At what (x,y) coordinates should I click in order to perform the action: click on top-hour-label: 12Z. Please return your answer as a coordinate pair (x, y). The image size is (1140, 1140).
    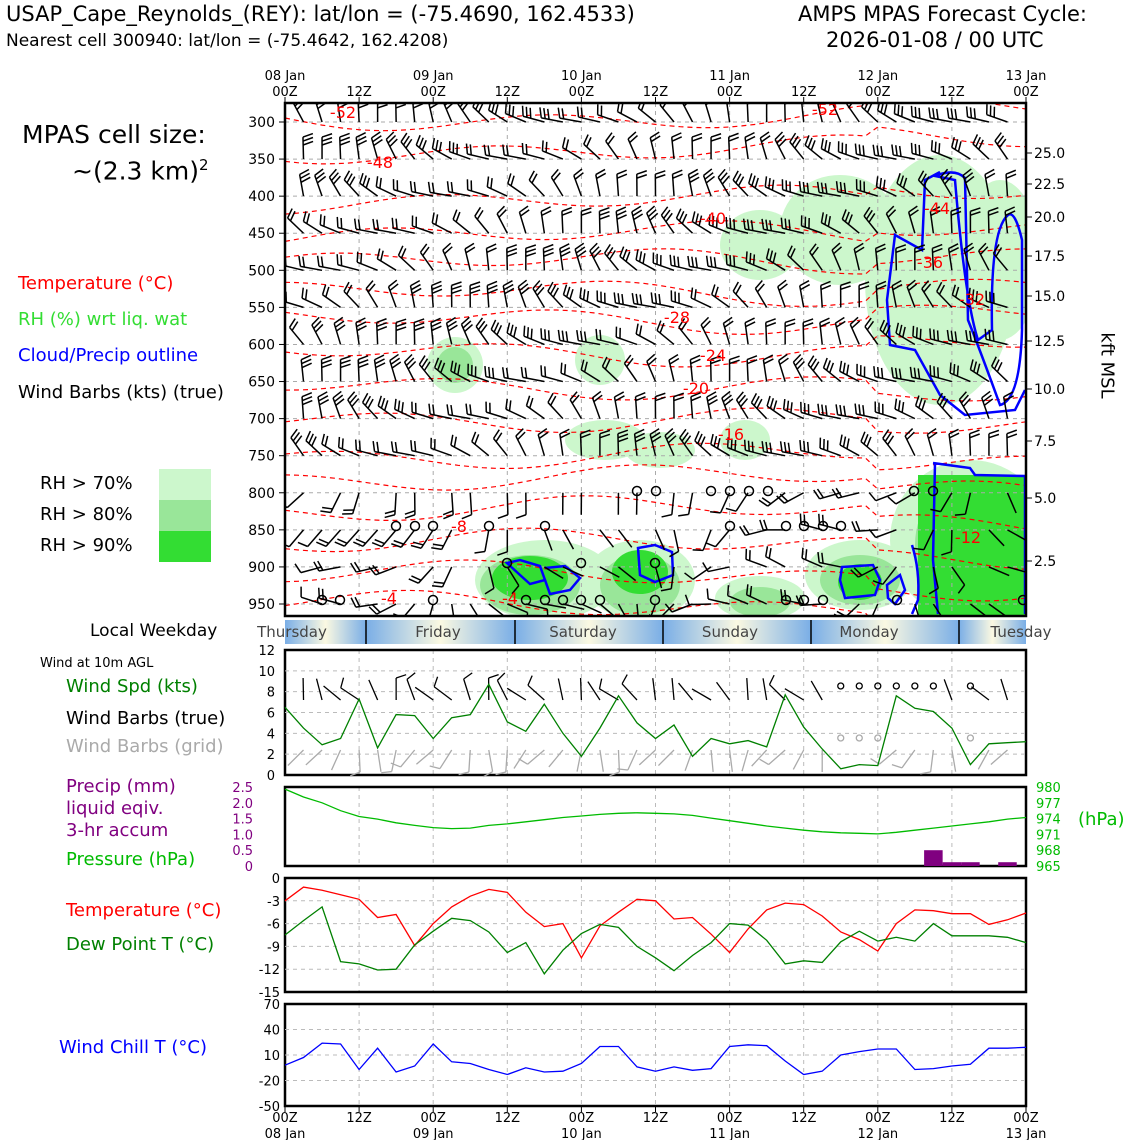
    Looking at the image, I should click on (656, 92).